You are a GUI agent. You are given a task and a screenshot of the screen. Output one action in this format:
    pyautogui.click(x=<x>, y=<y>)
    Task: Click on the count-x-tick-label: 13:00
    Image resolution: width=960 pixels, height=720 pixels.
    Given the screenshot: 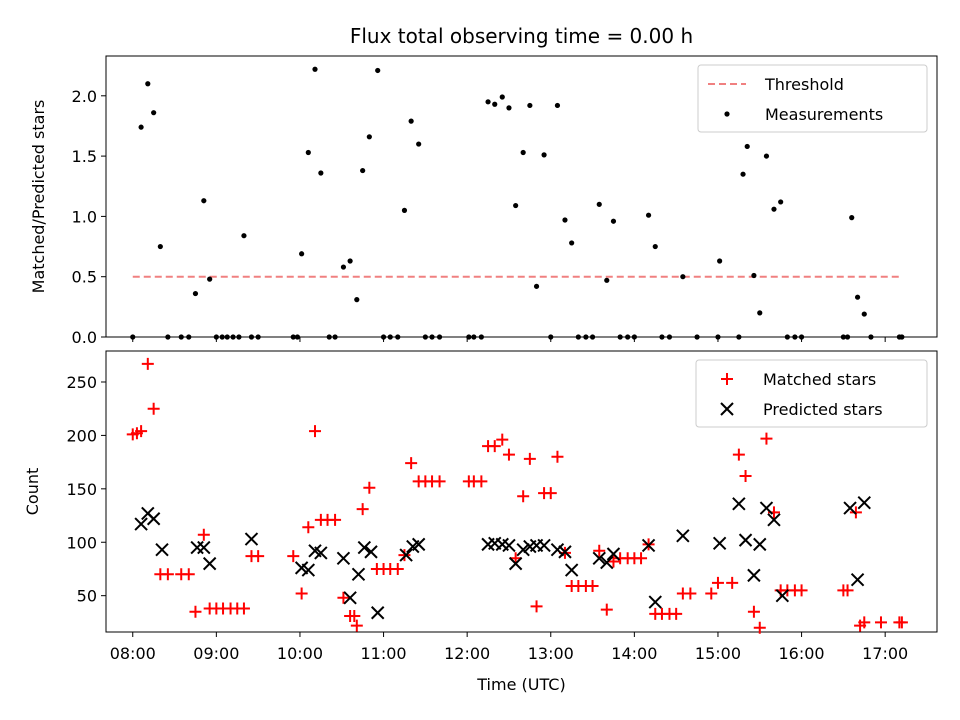 What is the action you would take?
    pyautogui.click(x=551, y=653)
    